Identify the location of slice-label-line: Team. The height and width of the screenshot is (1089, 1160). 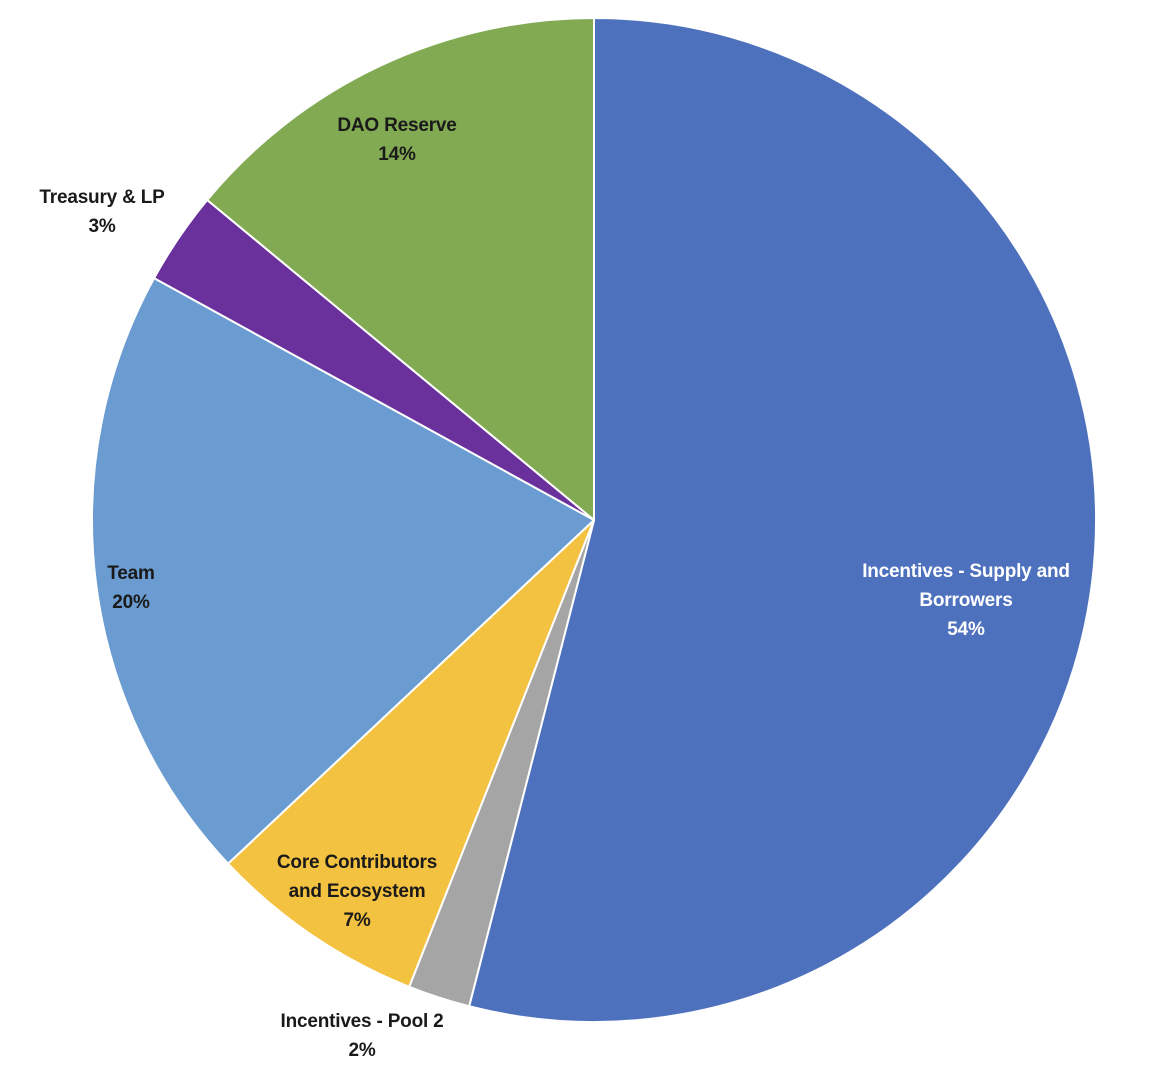
(131, 573).